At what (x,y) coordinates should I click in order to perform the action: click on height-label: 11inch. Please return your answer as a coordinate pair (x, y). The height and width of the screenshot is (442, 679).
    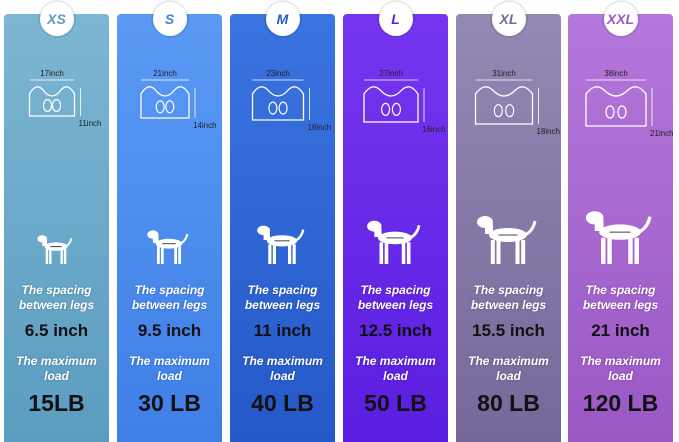
    Looking at the image, I should click on (90, 123).